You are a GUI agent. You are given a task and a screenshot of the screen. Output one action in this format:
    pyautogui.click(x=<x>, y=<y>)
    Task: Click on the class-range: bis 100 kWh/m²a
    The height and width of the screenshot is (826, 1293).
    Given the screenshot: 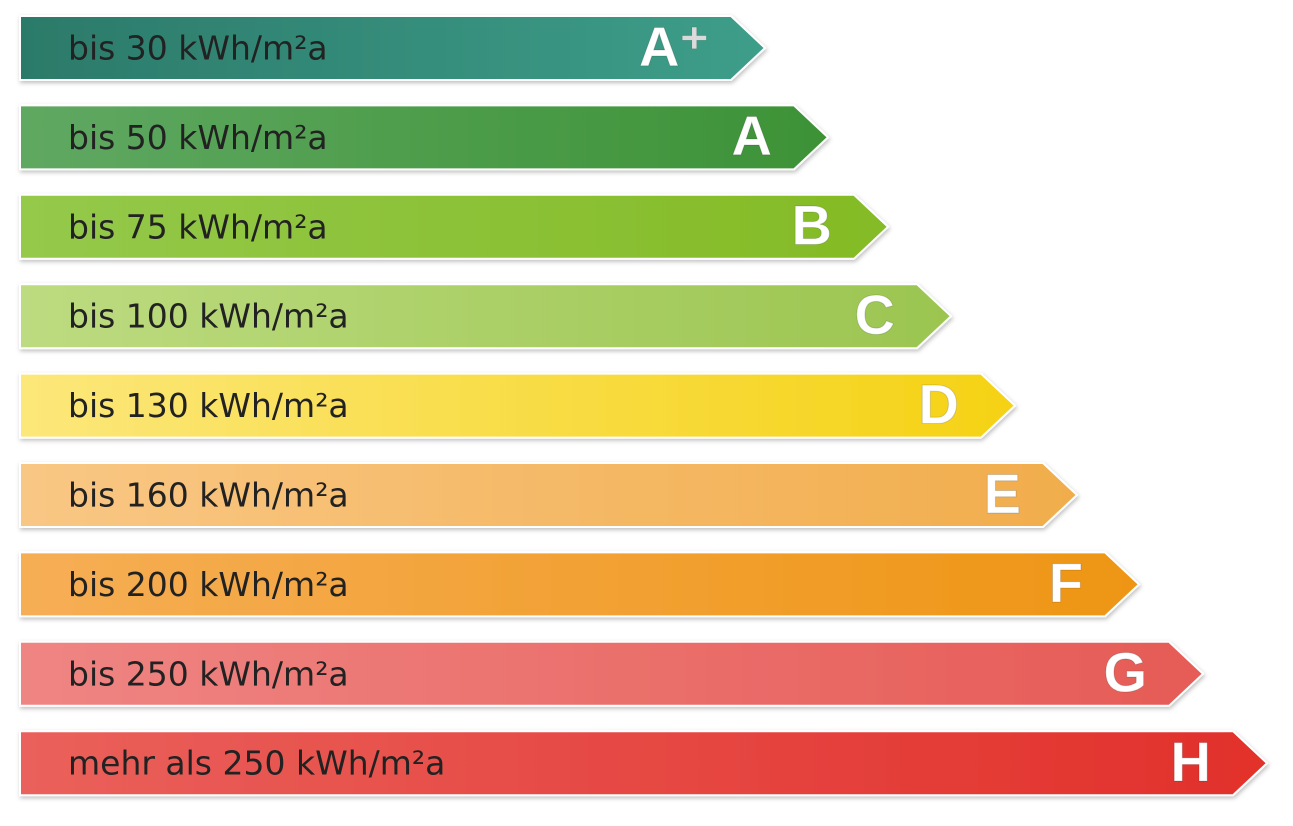 What is the action you would take?
    pyautogui.click(x=208, y=316)
    